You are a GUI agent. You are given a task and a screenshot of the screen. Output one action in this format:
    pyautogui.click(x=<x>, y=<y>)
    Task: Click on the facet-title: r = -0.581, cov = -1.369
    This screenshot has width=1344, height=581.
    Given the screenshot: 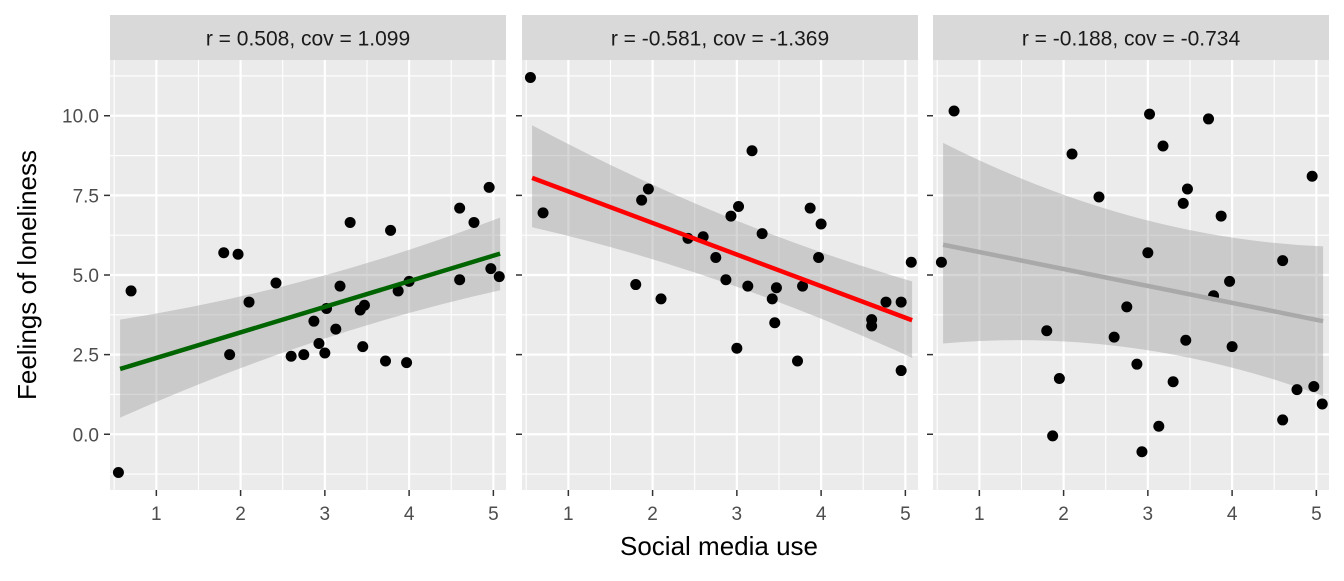 What is the action you would take?
    pyautogui.click(x=720, y=39)
    